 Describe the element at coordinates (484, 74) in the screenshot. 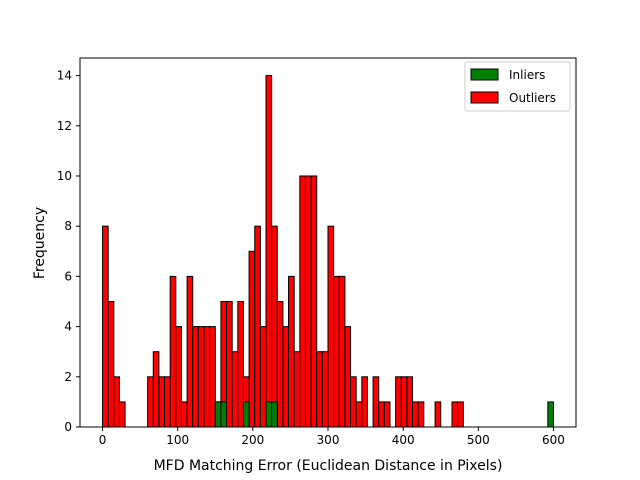

I see `legend-swatch-inliers` at that location.